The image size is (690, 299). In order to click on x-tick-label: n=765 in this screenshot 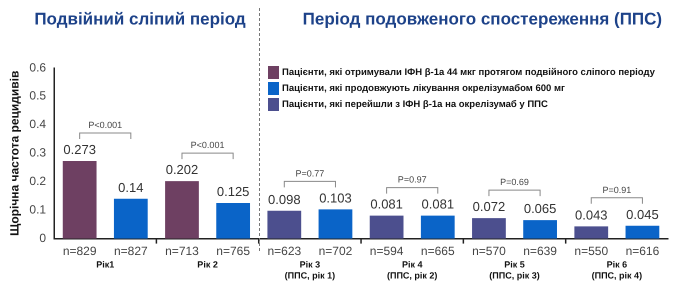, I will do `click(233, 251)`.